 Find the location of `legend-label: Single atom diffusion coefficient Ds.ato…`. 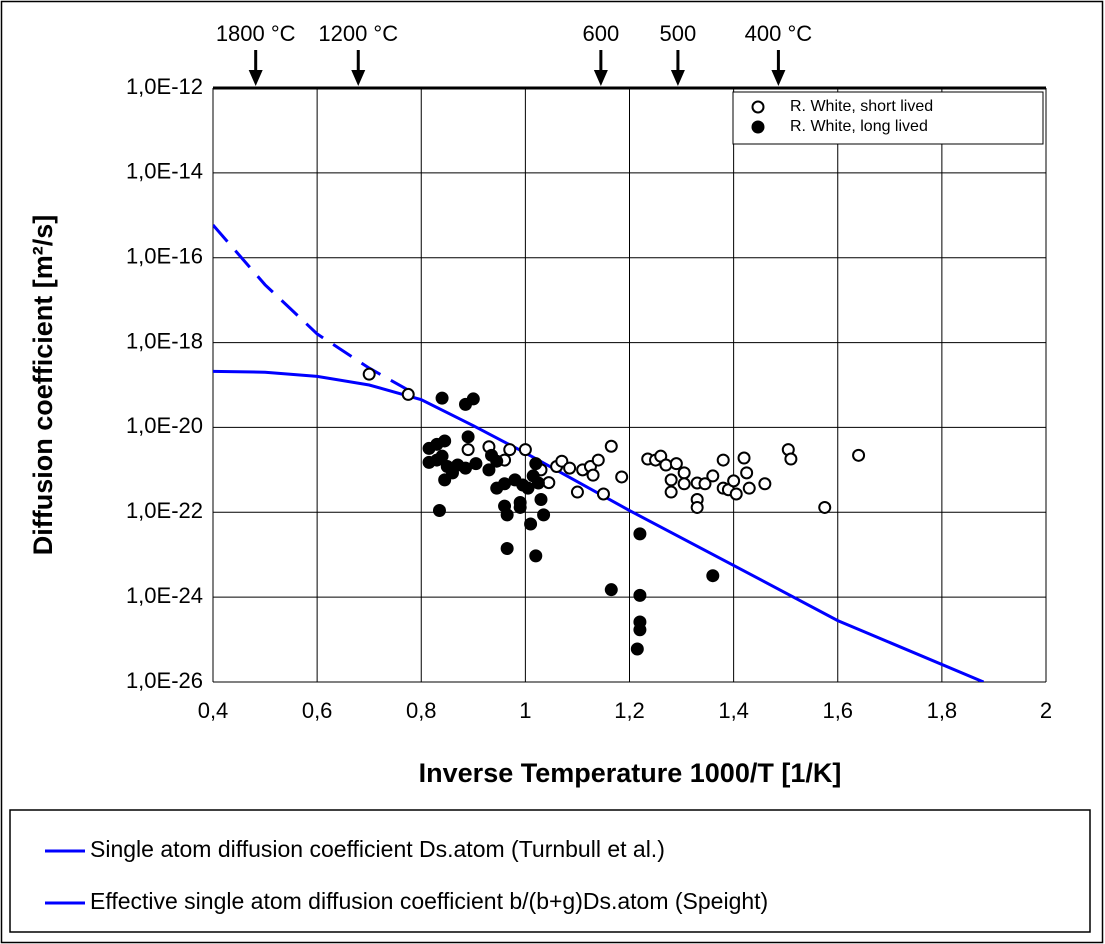

legend-label: Single atom diffusion coefficient Ds.ato… is located at coordinates (377, 849).